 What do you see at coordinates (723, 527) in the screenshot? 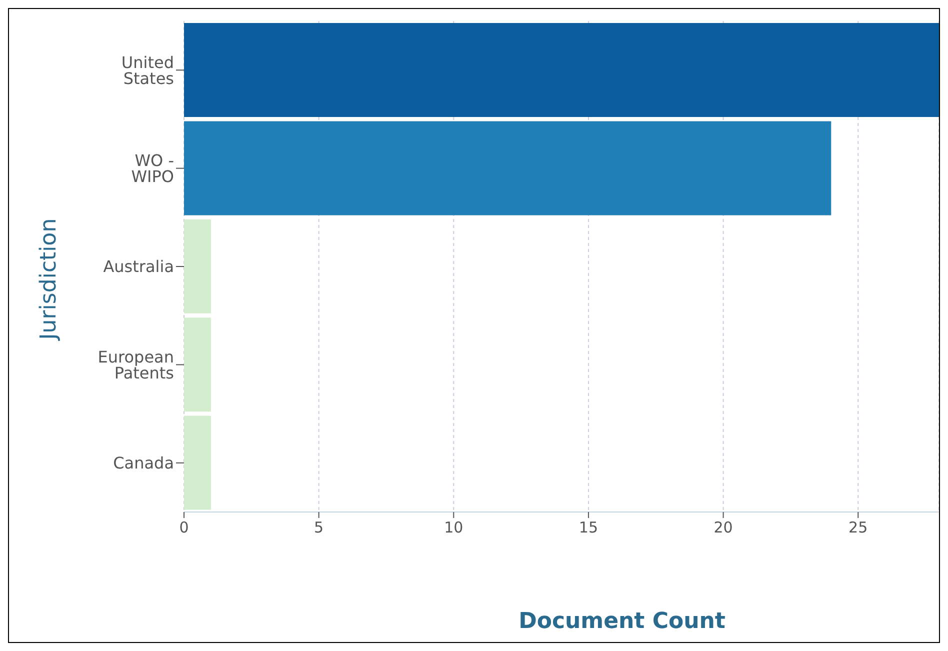
I see `x-tick-label: 20` at bounding box center [723, 527].